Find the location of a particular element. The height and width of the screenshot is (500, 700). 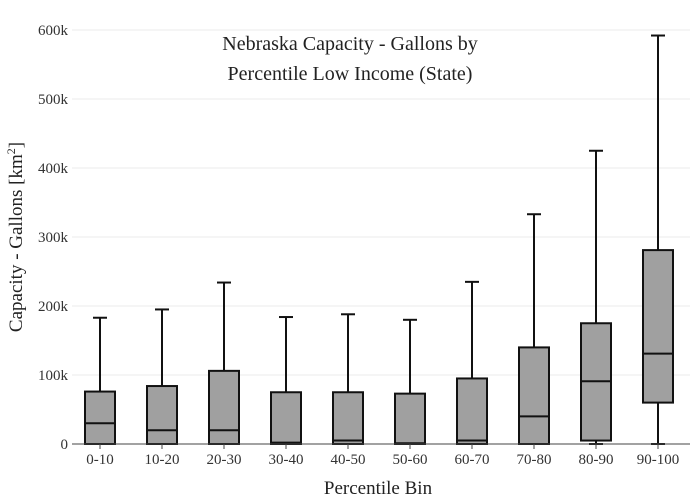

chart-title-line-2: Percentile Low Income (State) is located at coordinates (350, 74).